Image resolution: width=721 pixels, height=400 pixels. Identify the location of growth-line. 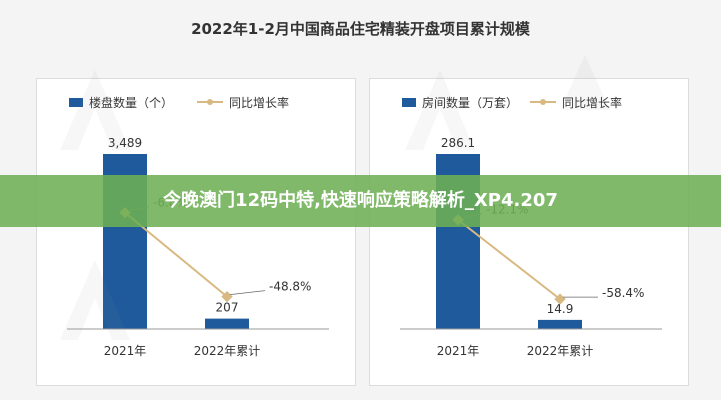
(509, 259).